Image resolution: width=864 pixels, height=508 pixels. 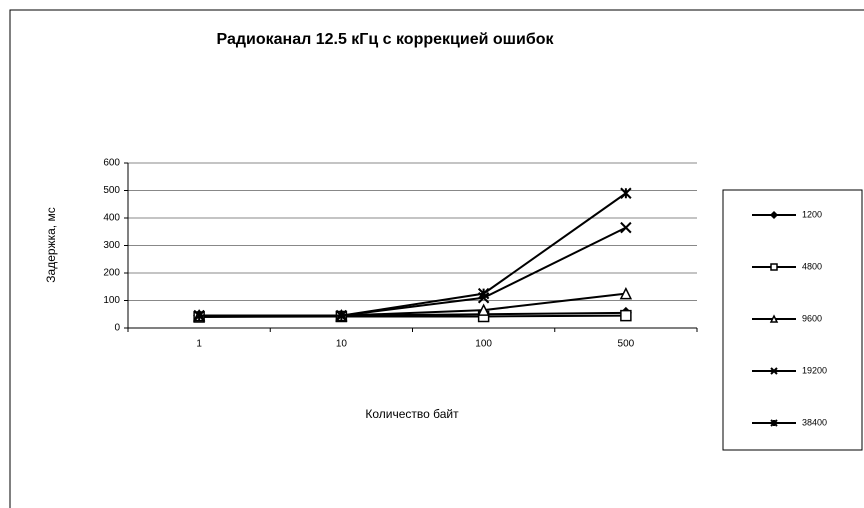 I want to click on chart-title: Радиоканал 12.5 кГц с коррекцией ошибок, so click(x=386, y=39).